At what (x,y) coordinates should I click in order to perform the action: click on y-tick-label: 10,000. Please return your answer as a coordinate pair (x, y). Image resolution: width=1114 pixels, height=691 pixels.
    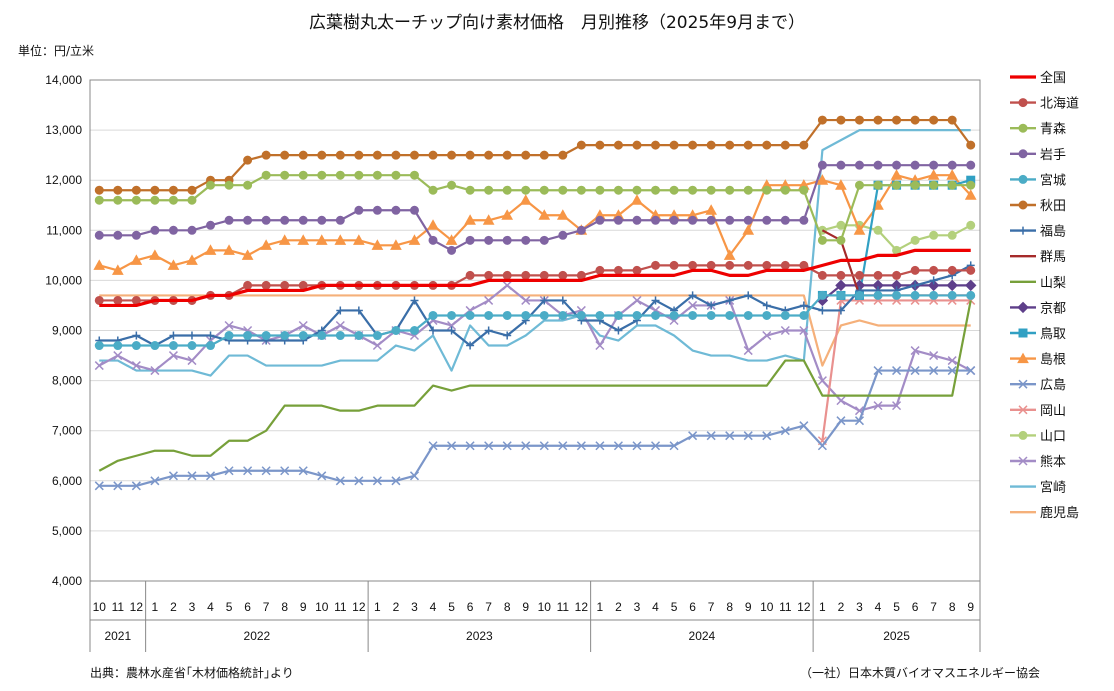
    Looking at the image, I should click on (63, 280).